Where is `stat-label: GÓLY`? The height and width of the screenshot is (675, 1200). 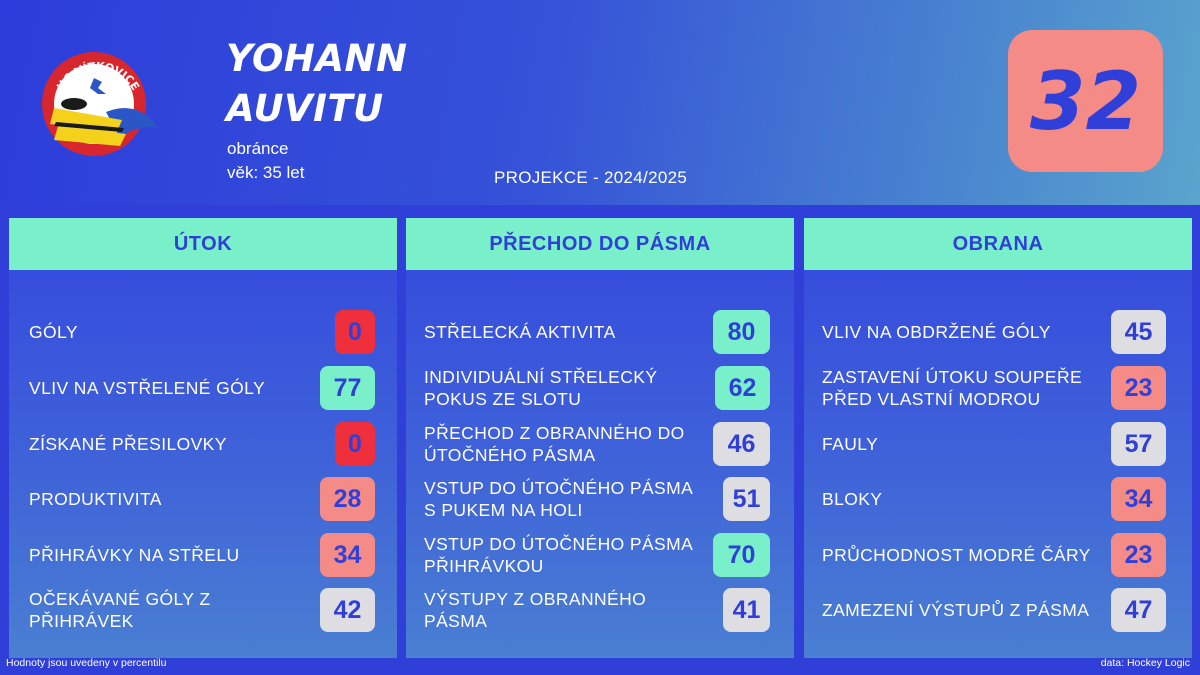 stat-label: GÓLY is located at coordinates (53, 332).